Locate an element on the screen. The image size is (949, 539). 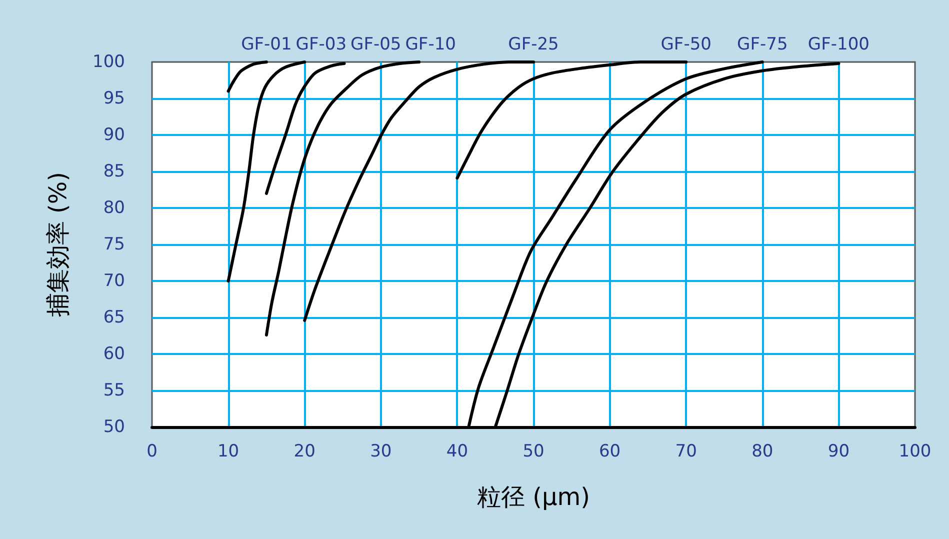
x-tick-label: 30 is located at coordinates (381, 452).